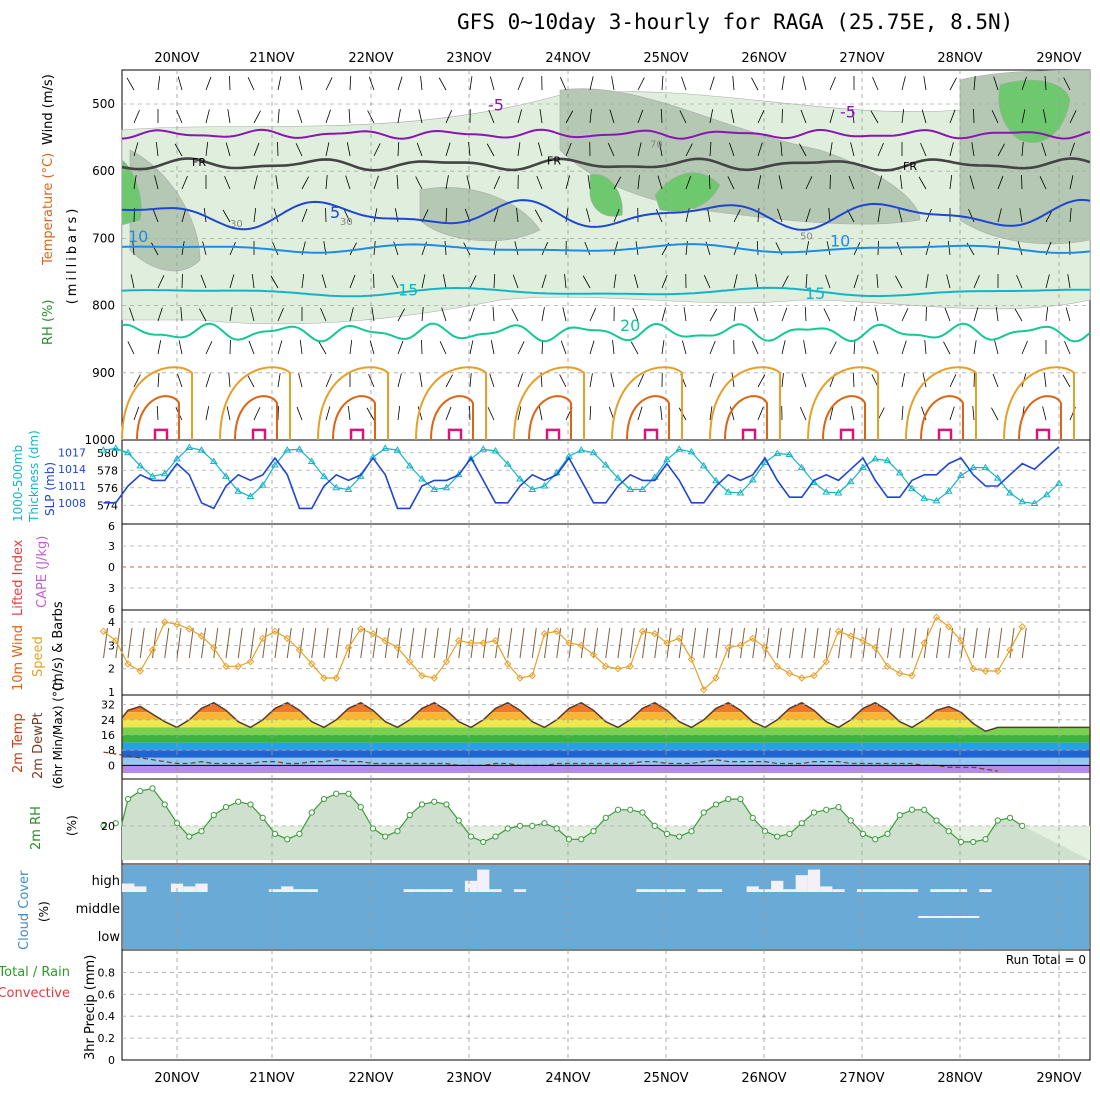 The image size is (1100, 1100). Describe the element at coordinates (840, 240) in the screenshot. I see `contour-label: 10` at that location.